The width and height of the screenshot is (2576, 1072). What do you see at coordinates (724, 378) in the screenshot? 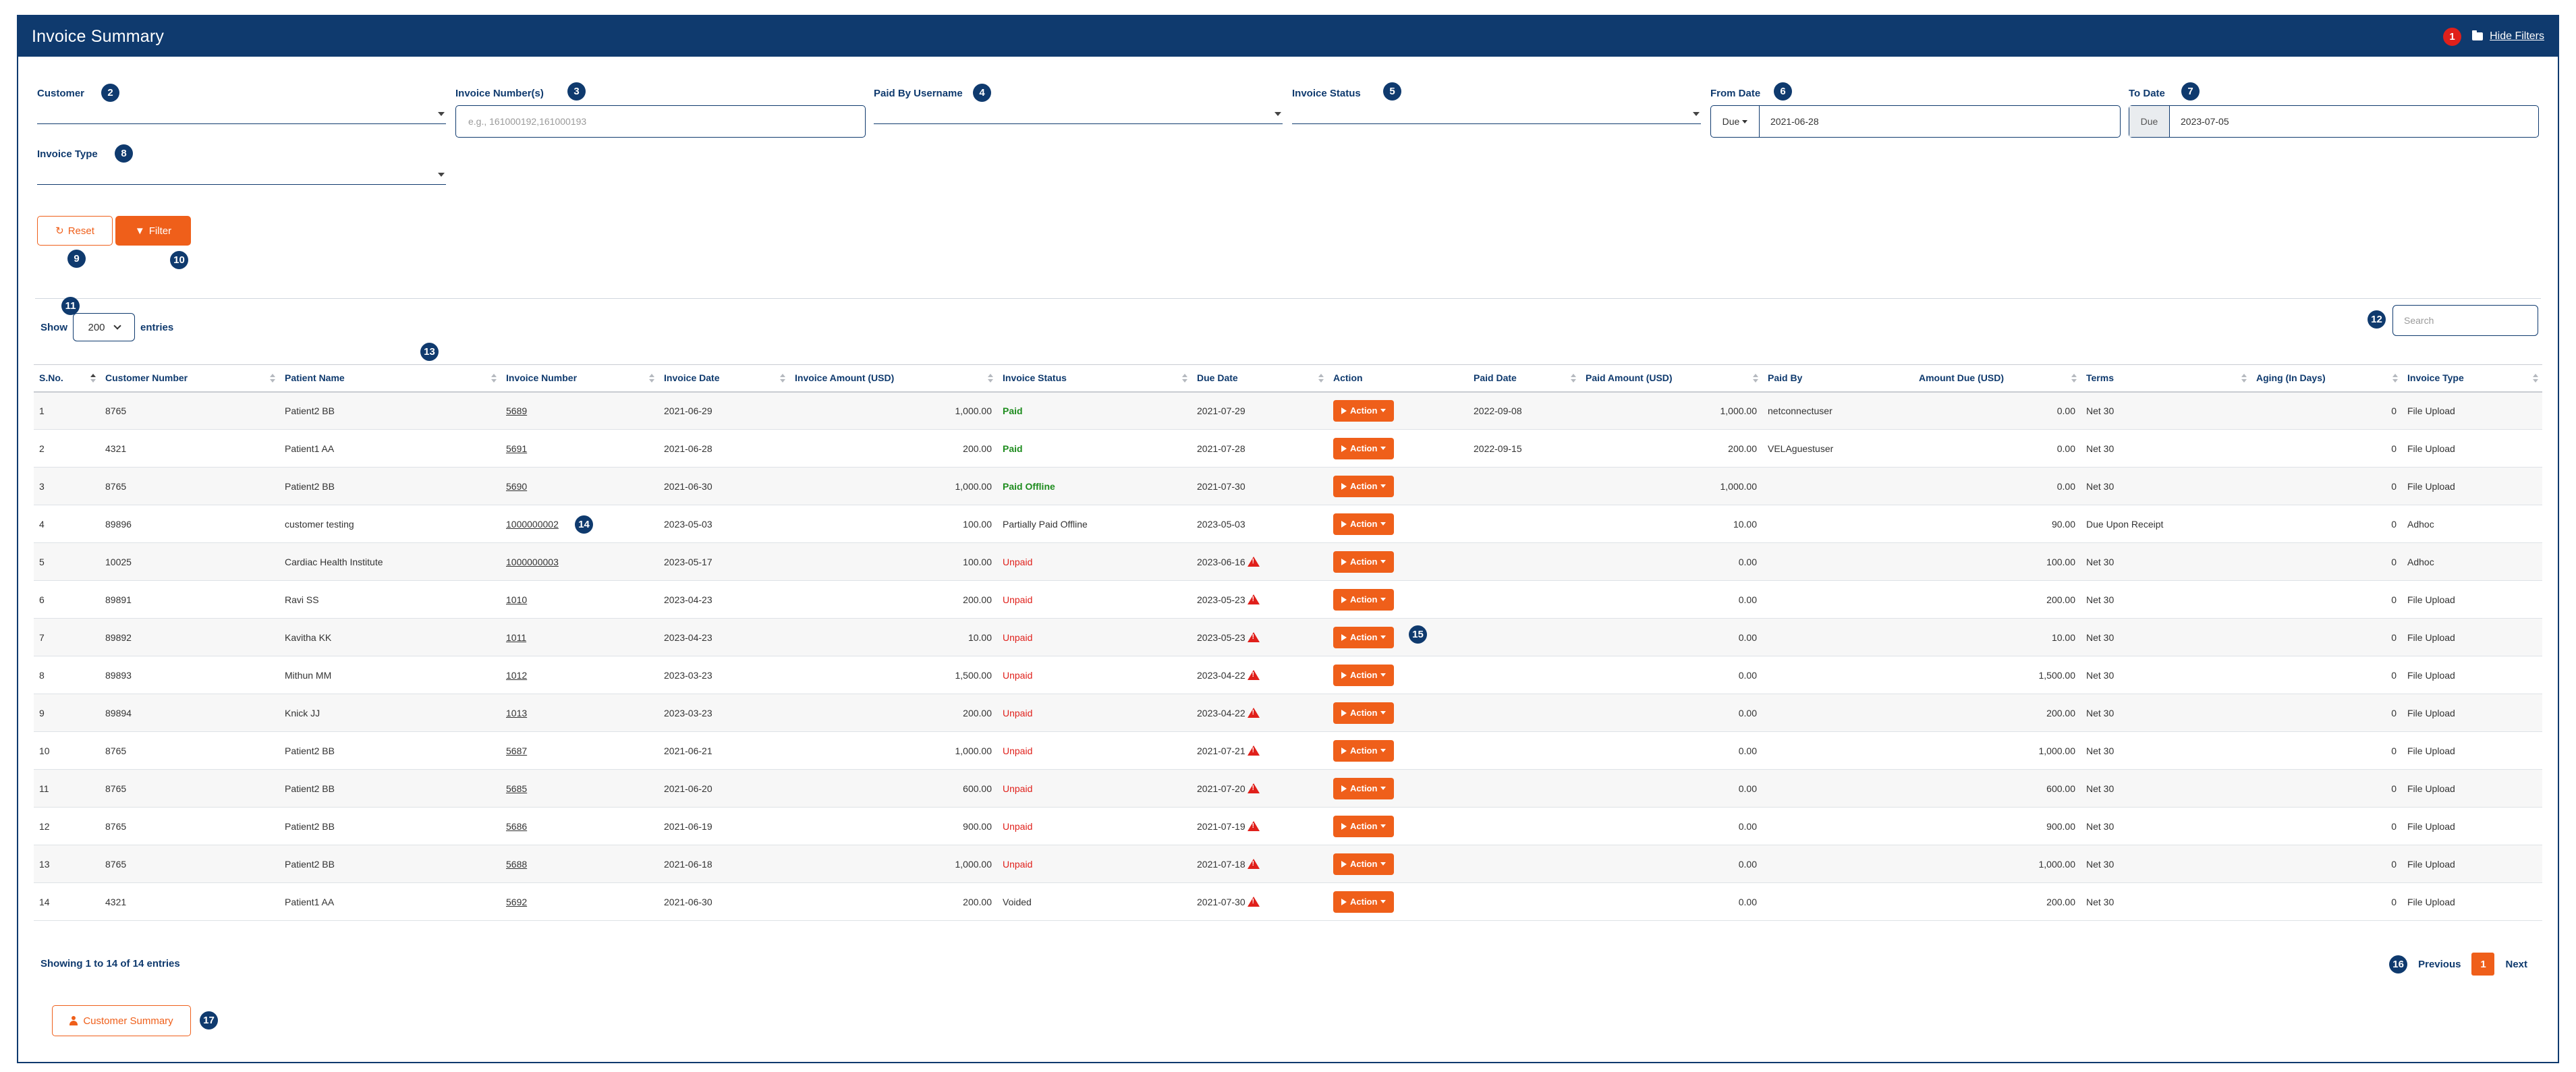
I see `col-invoice-date: Invoice Date` at bounding box center [724, 378].